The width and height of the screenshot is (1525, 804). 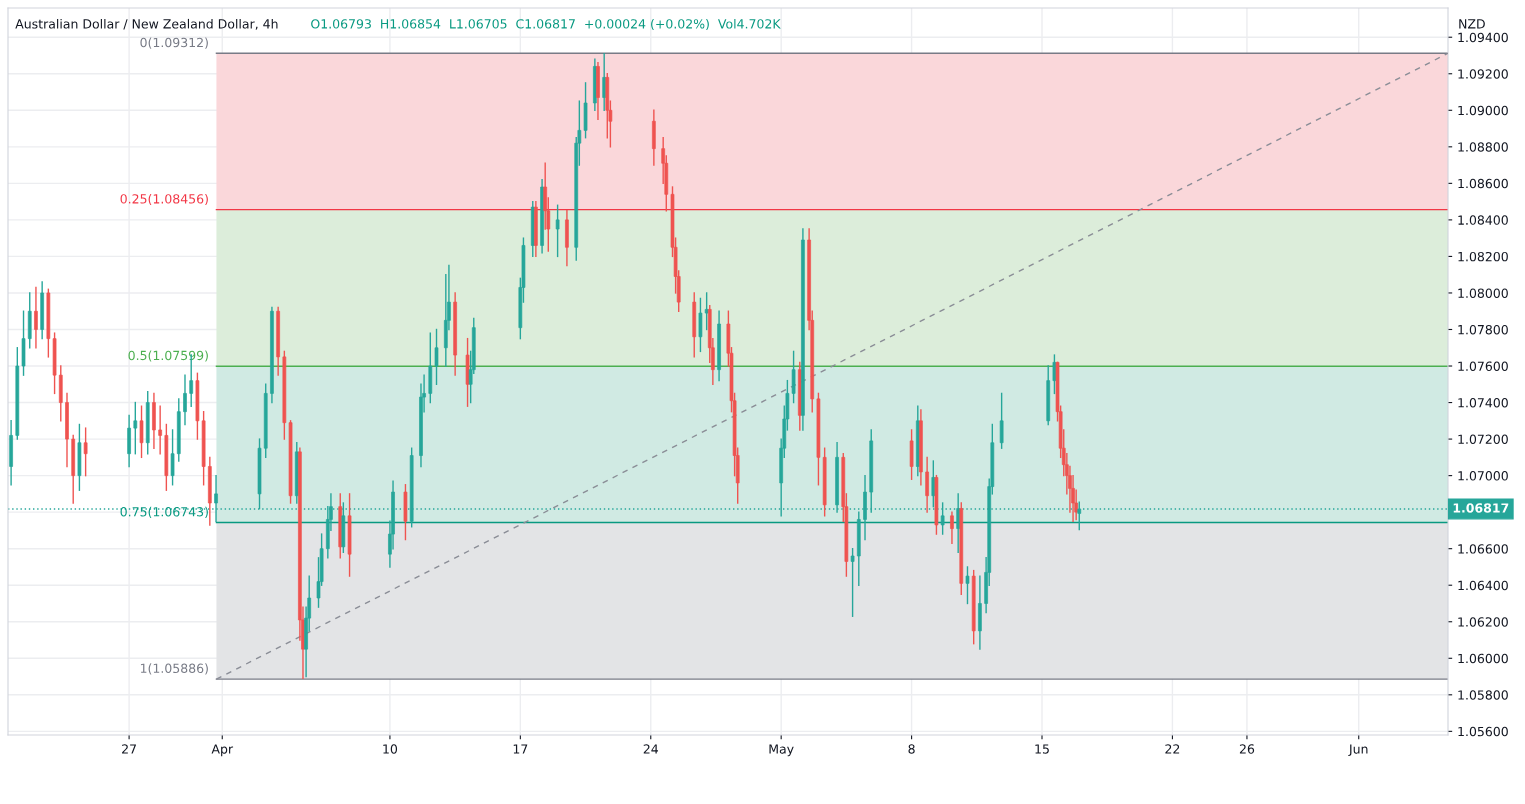 I want to click on x-tick-label: 27, so click(x=129, y=749).